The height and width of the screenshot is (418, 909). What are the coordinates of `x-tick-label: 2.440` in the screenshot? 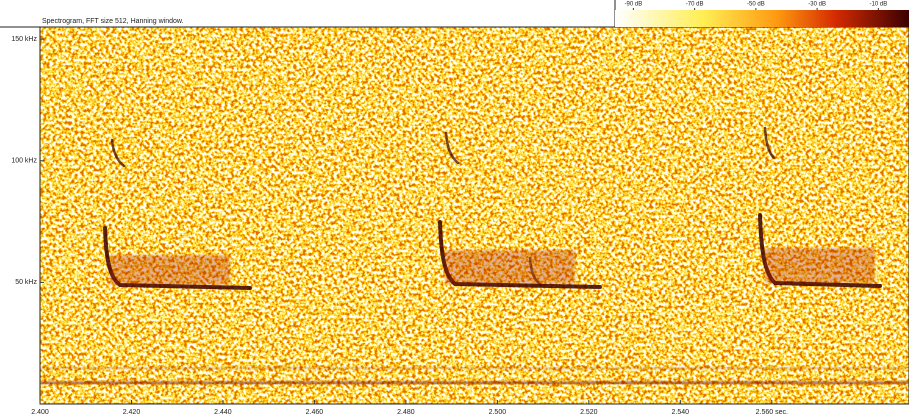 It's located at (223, 412).